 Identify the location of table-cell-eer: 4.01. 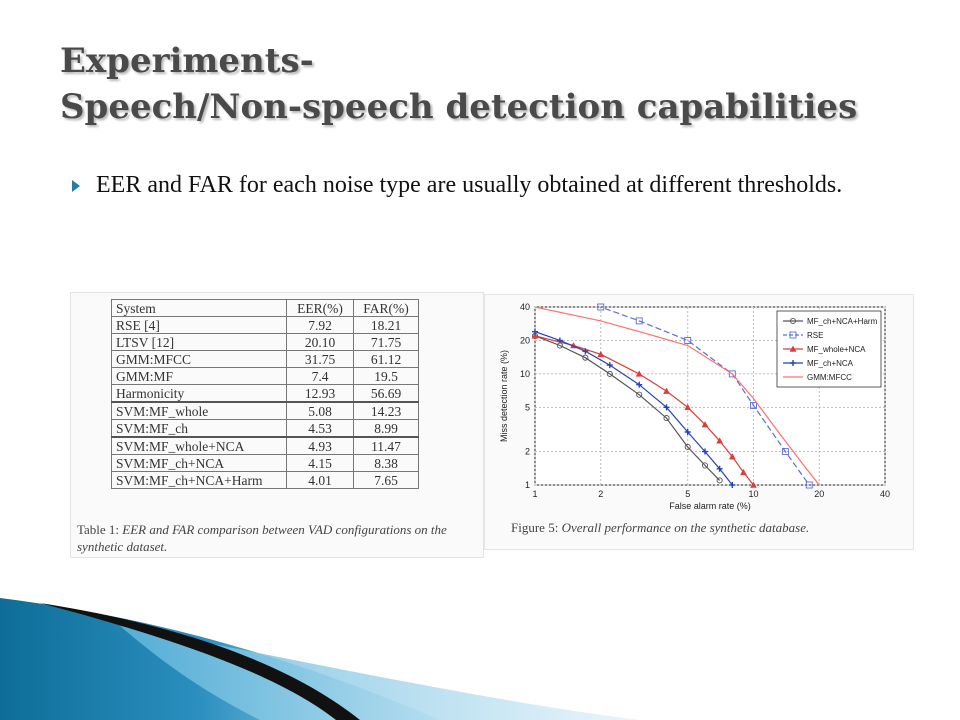
(320, 480).